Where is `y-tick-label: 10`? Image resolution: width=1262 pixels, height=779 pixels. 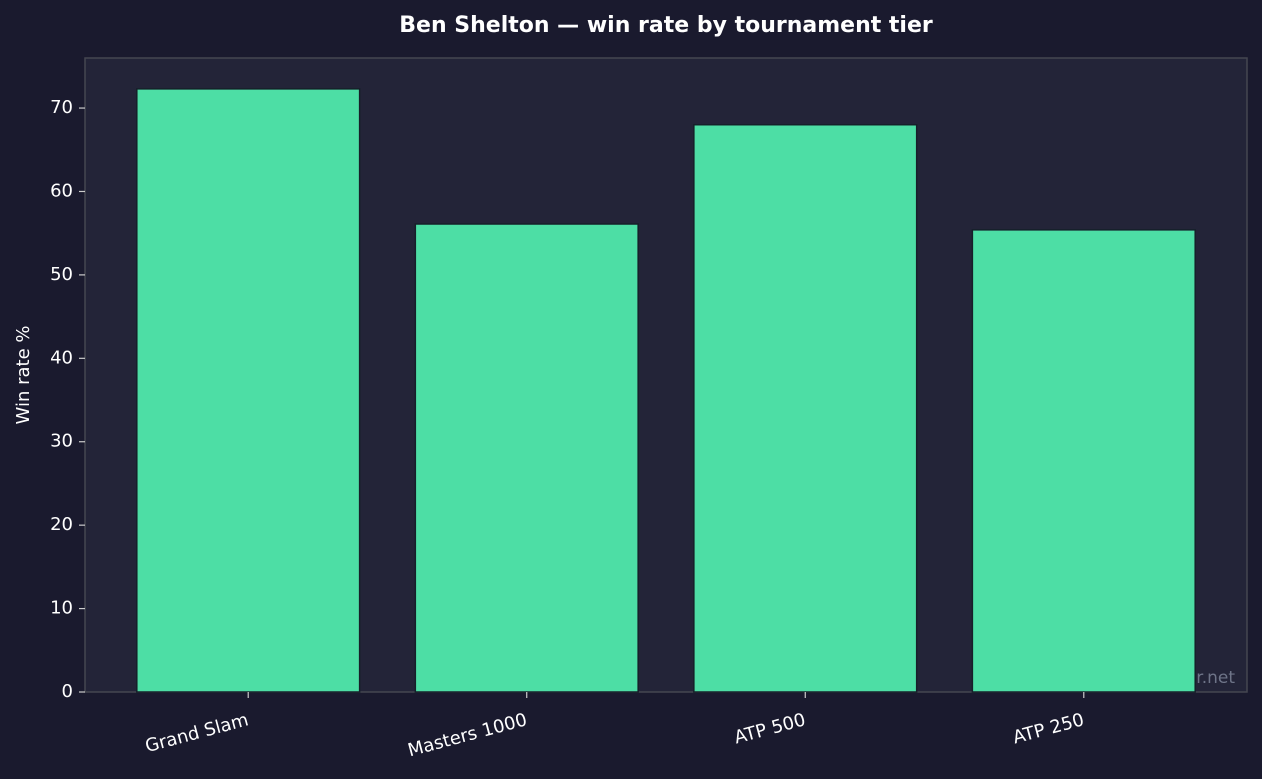 y-tick-label: 10 is located at coordinates (61, 608).